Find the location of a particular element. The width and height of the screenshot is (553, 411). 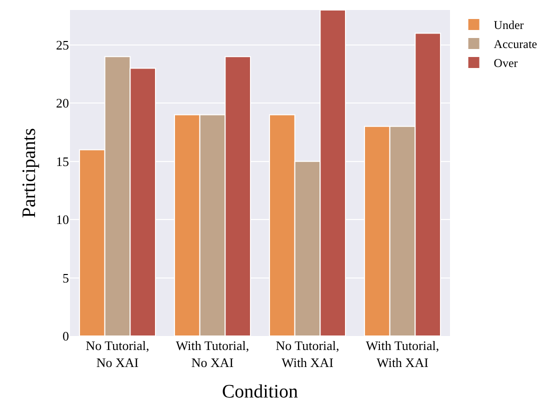

x-tick-label: No Tutorial, No XAI is located at coordinates (118, 354).